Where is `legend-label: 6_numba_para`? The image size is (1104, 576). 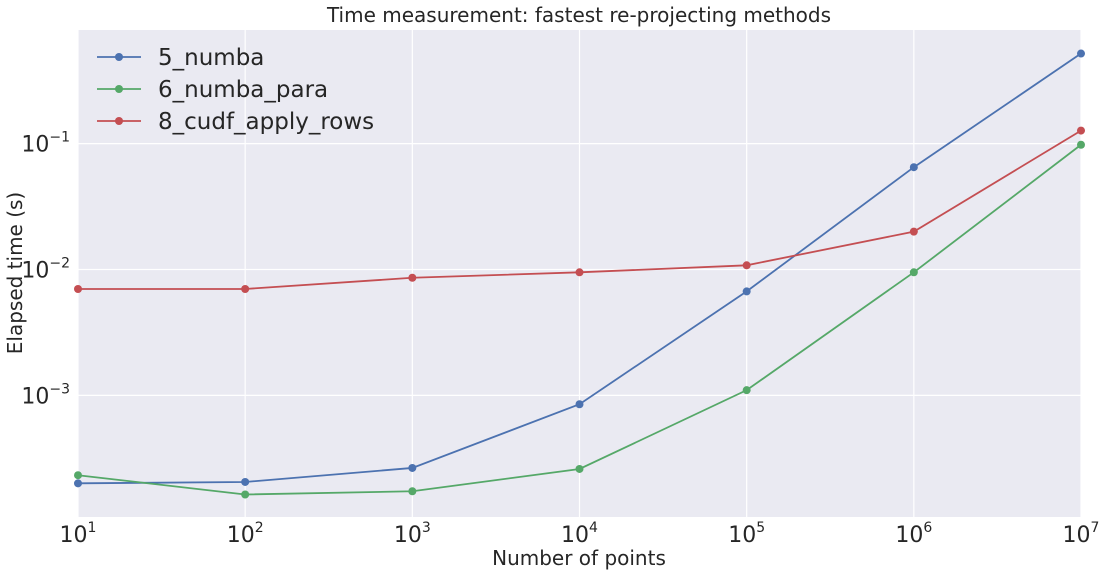 legend-label: 6_numba_para is located at coordinates (243, 90).